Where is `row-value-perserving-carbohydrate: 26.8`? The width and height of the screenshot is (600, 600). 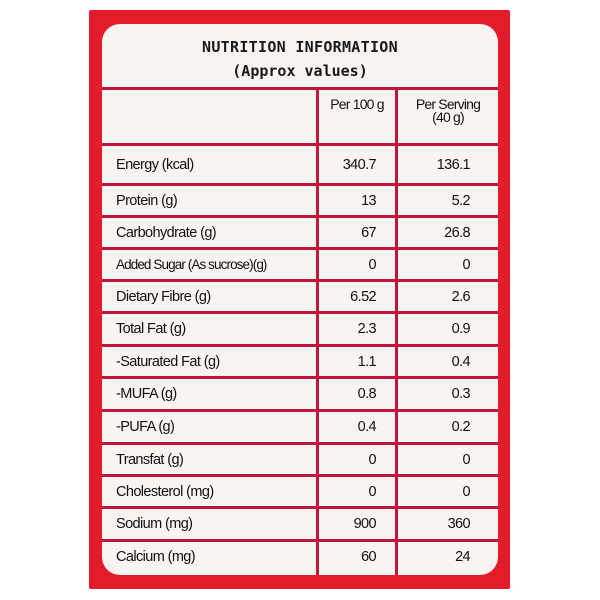
row-value-perserving-carbohydrate: 26.8 is located at coordinates (457, 232).